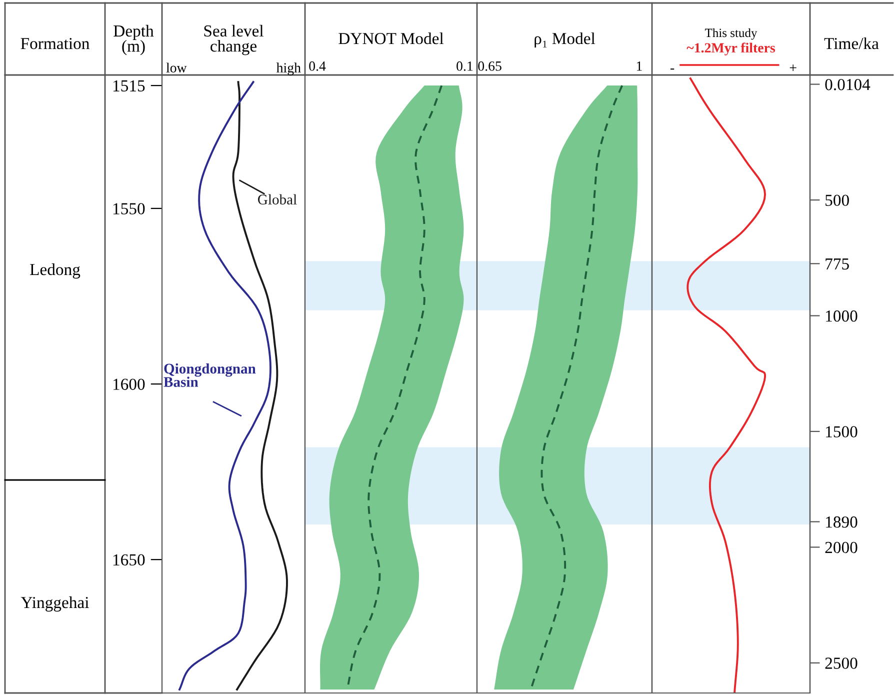  What do you see at coordinates (464, 66) in the screenshot?
I see `x-tick-label: 0.1` at bounding box center [464, 66].